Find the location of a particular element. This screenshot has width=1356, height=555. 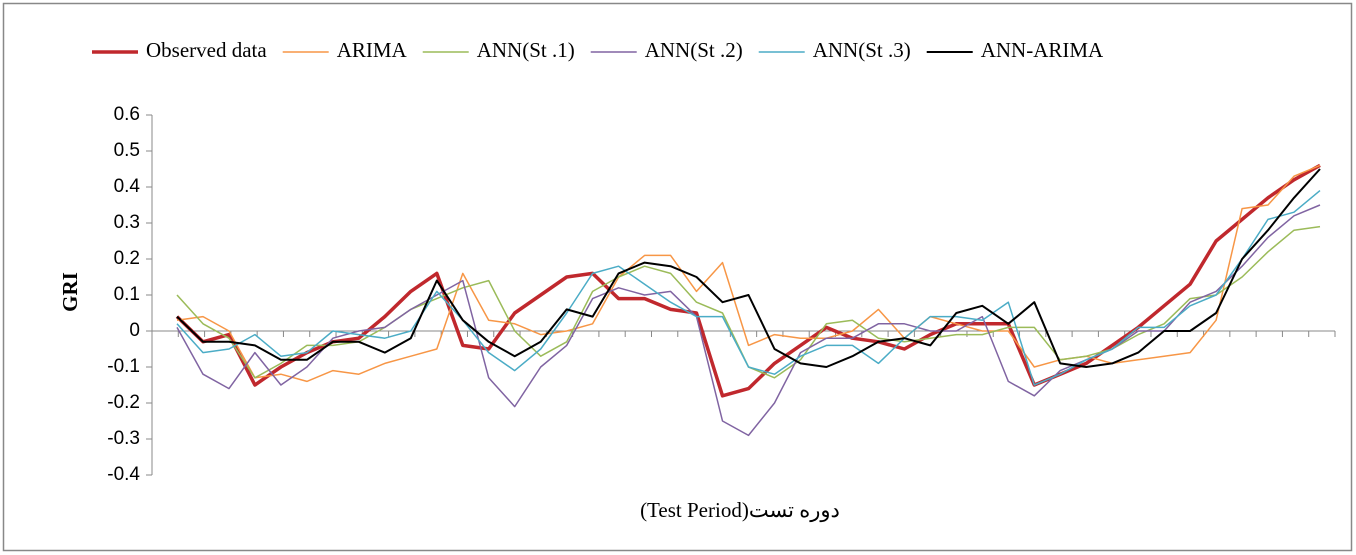

y-tick-label: 0.6 is located at coordinates (127, 114).